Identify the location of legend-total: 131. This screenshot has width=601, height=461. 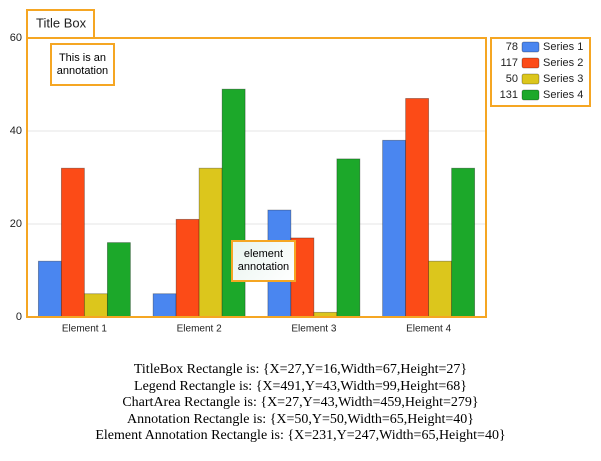
(509, 95).